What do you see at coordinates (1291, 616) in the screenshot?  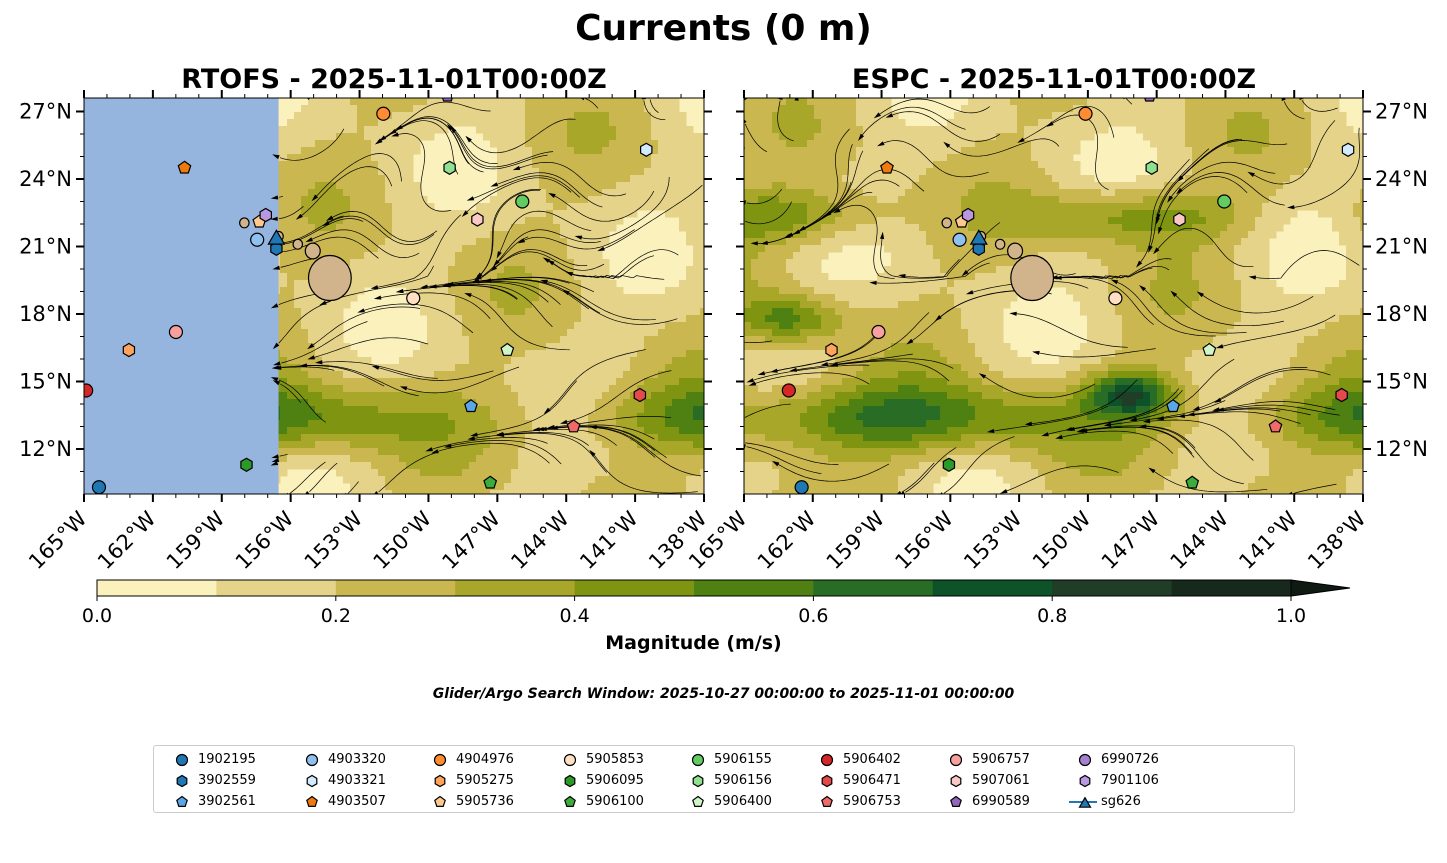 I see `colorbar-tick-label: 1.0` at bounding box center [1291, 616].